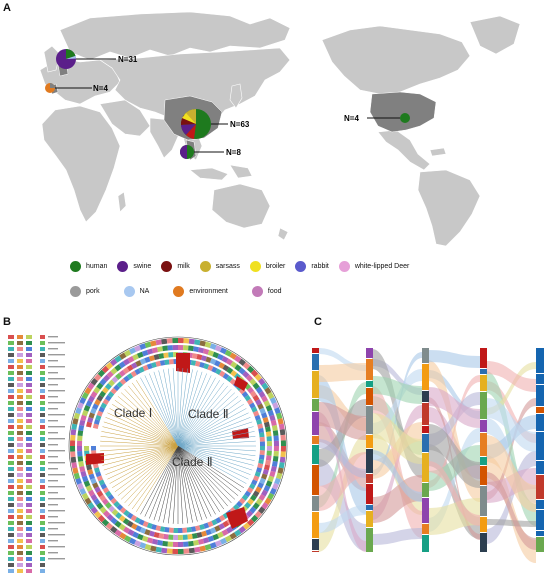 This screenshot has height=577, width=544. What do you see at coordinates (227, 266) in the screenshot?
I see `legend-label: sarsass` at bounding box center [227, 266].